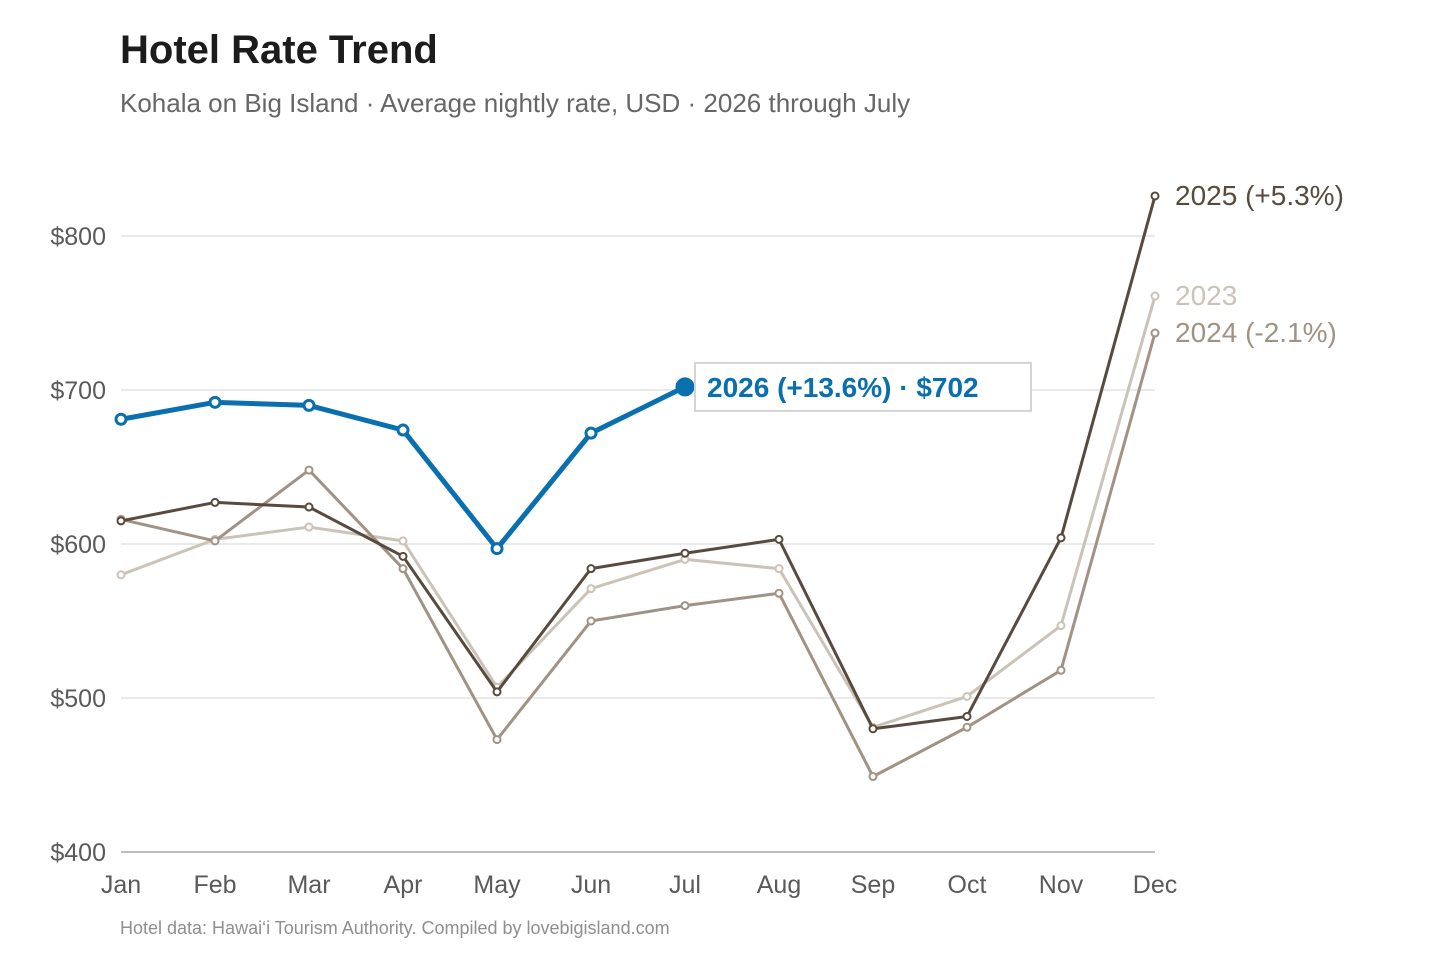  Describe the element at coordinates (308, 885) in the screenshot. I see `x-tick-label: Mar` at that location.